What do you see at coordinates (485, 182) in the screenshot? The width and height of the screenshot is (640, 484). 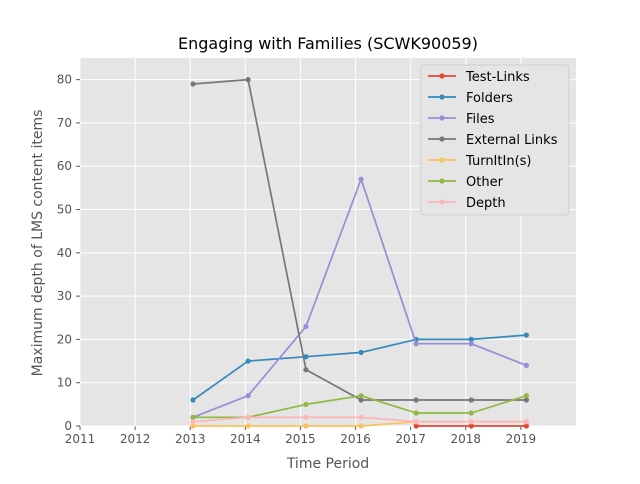 I see `other-legend-label: Other` at bounding box center [485, 182].